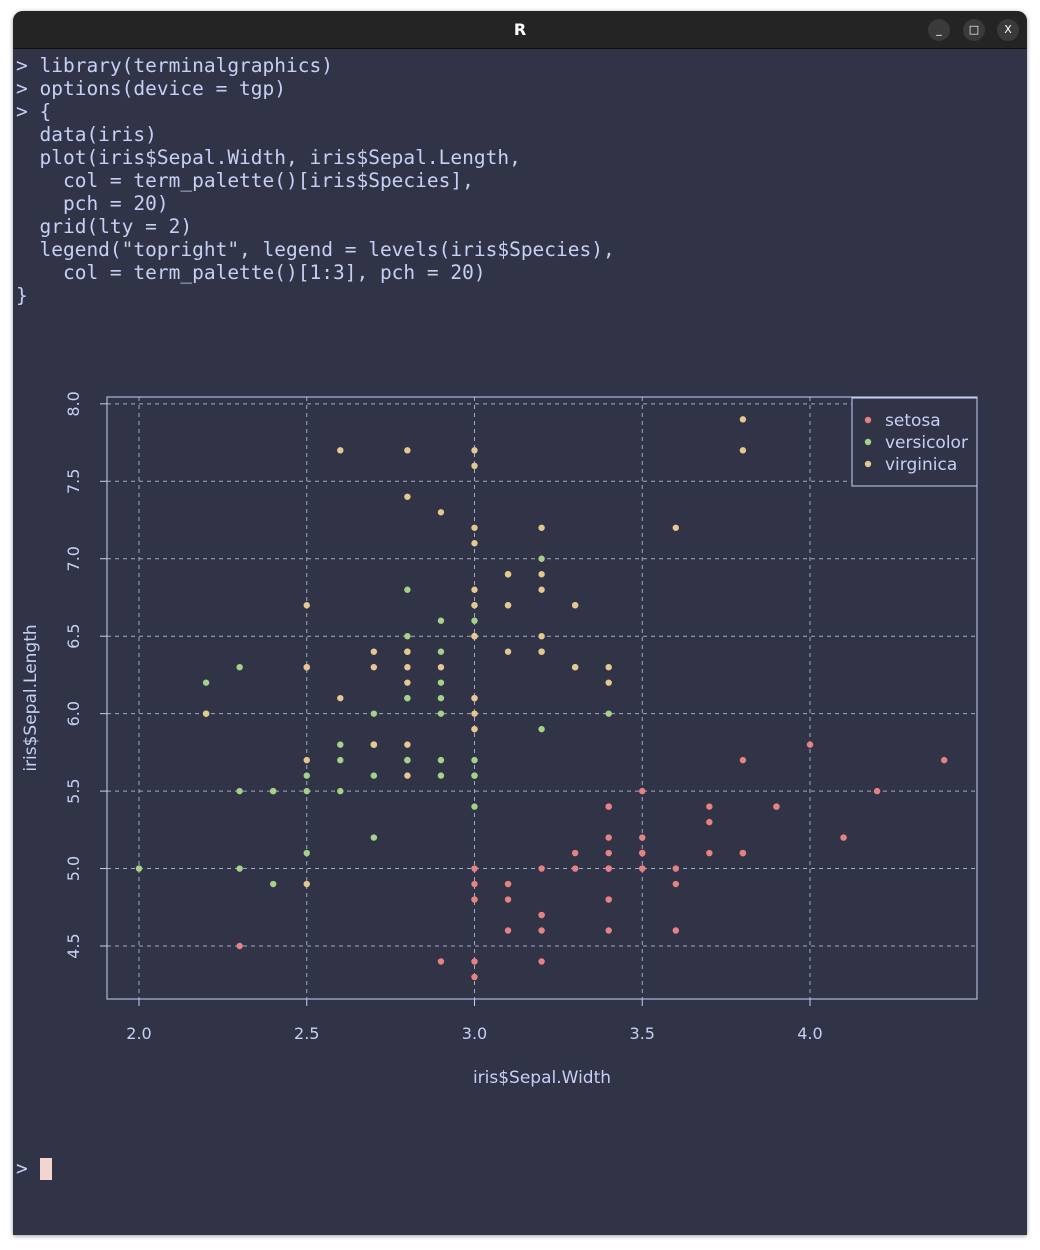 The width and height of the screenshot is (1040, 1250). Describe the element at coordinates (138, 1033) in the screenshot. I see `x-tick-label: 2.0` at that location.